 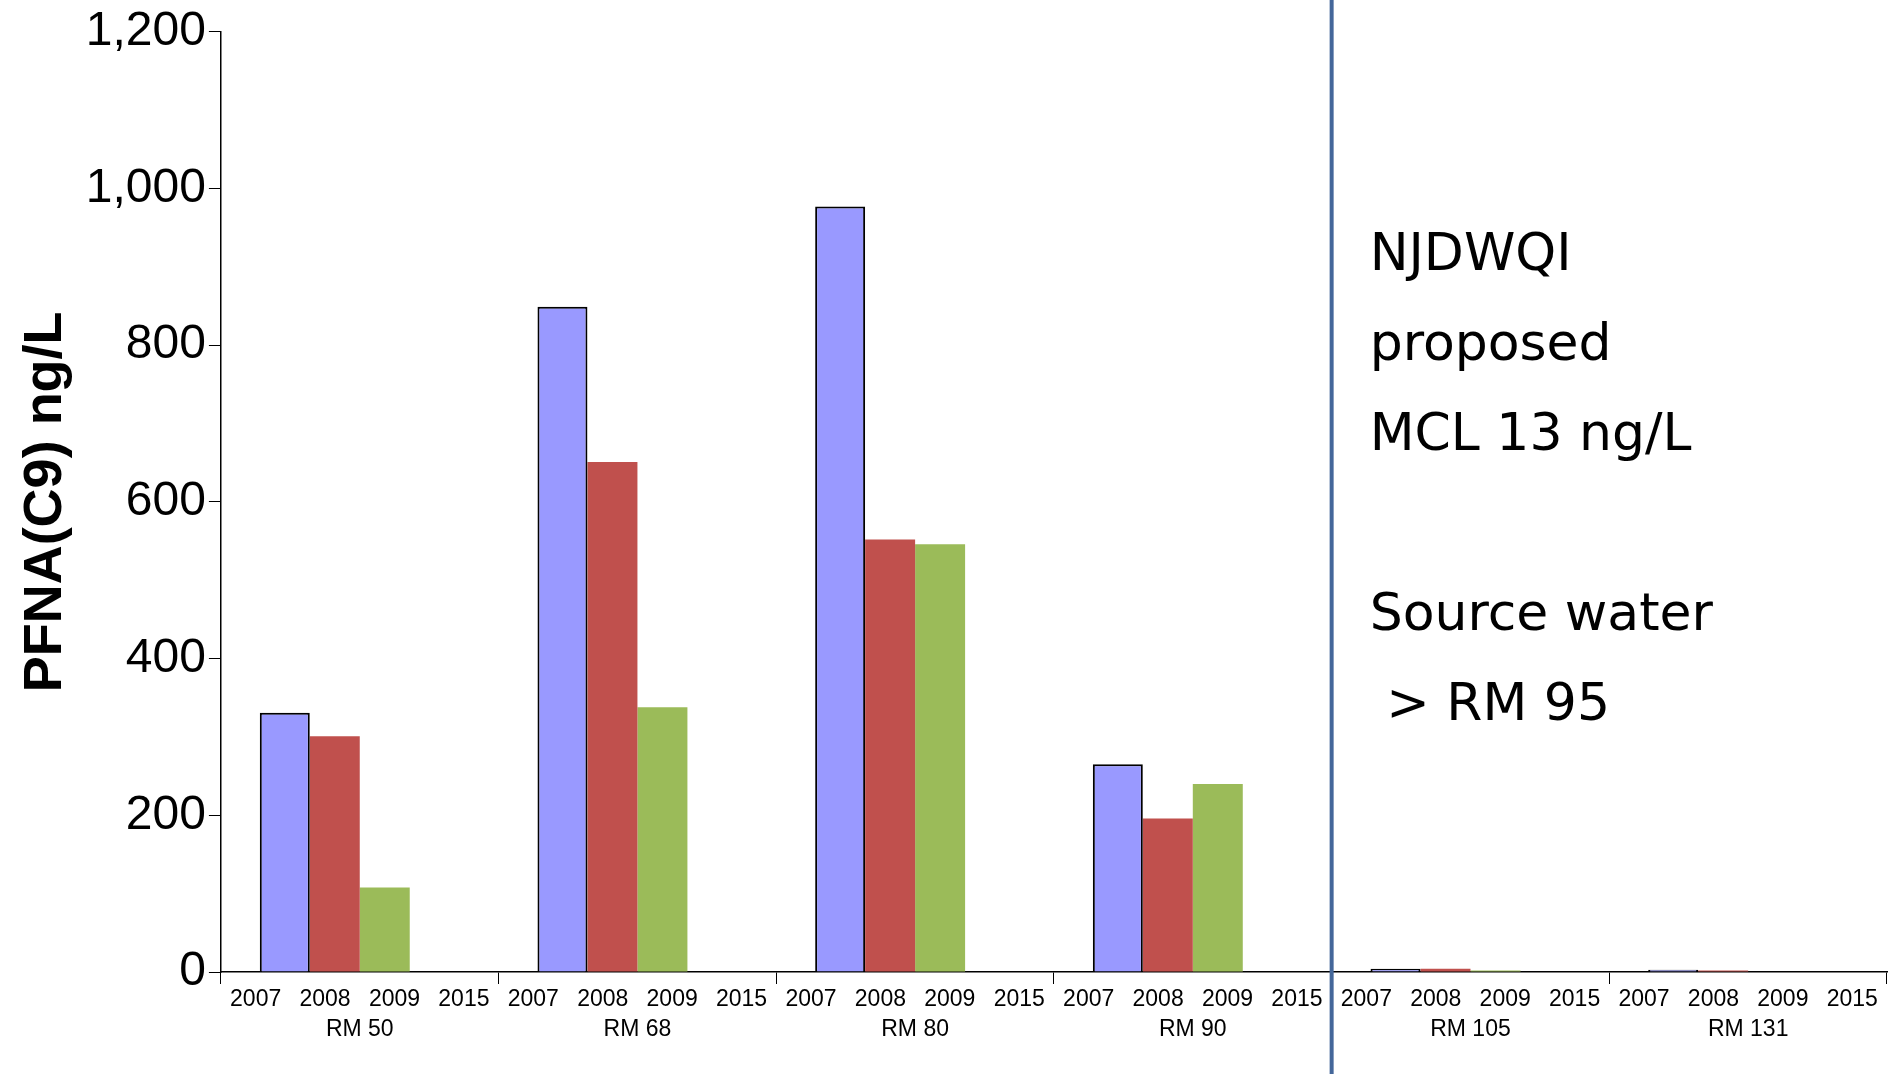 What do you see at coordinates (256, 997) in the screenshot?
I see `series-label: 2007` at bounding box center [256, 997].